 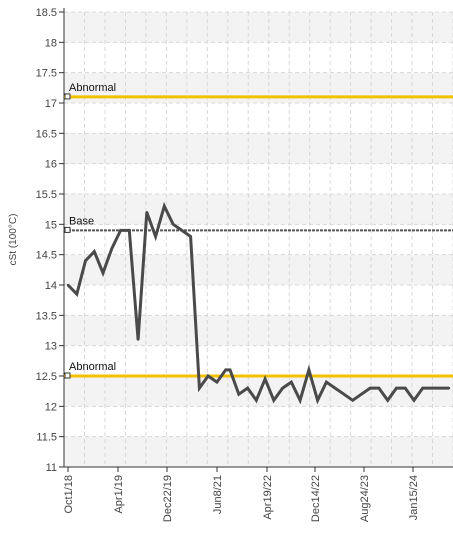 What do you see at coordinates (81, 221) in the screenshot?
I see `base-label: Base` at bounding box center [81, 221].